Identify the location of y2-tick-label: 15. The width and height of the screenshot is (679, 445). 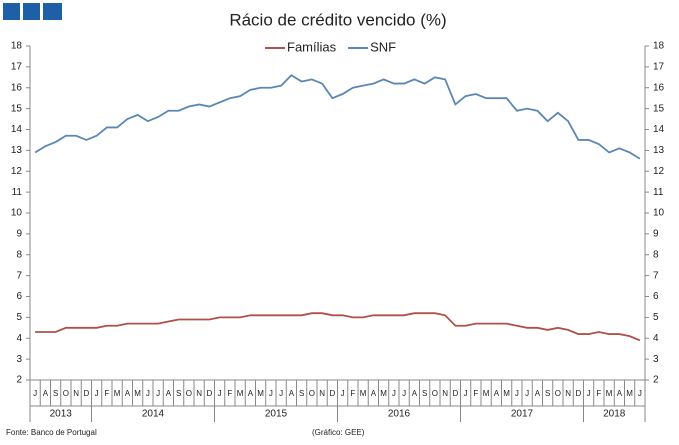
(659, 108).